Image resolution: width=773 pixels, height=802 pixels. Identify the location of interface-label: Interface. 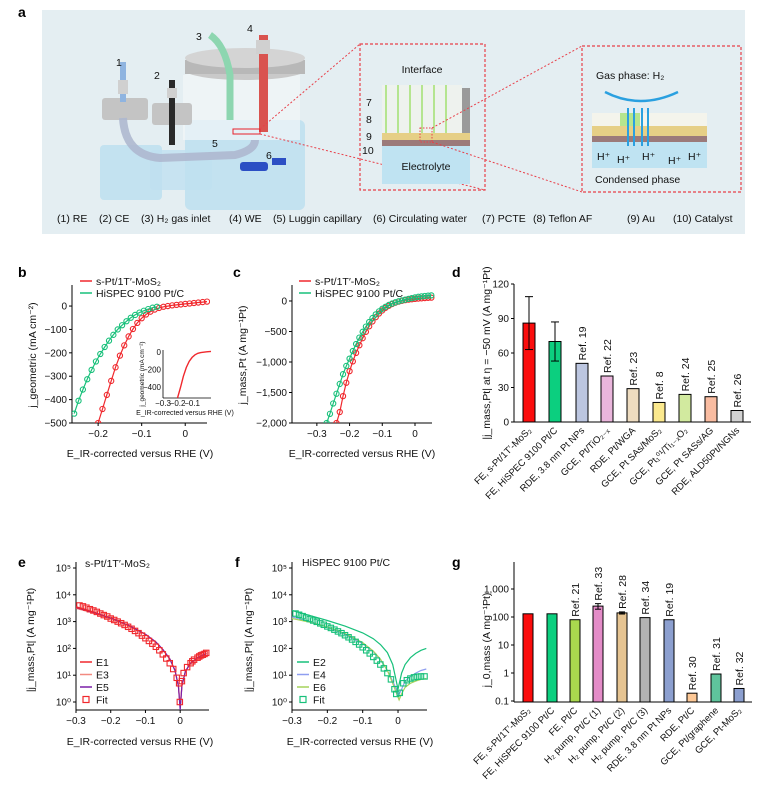
(422, 70).